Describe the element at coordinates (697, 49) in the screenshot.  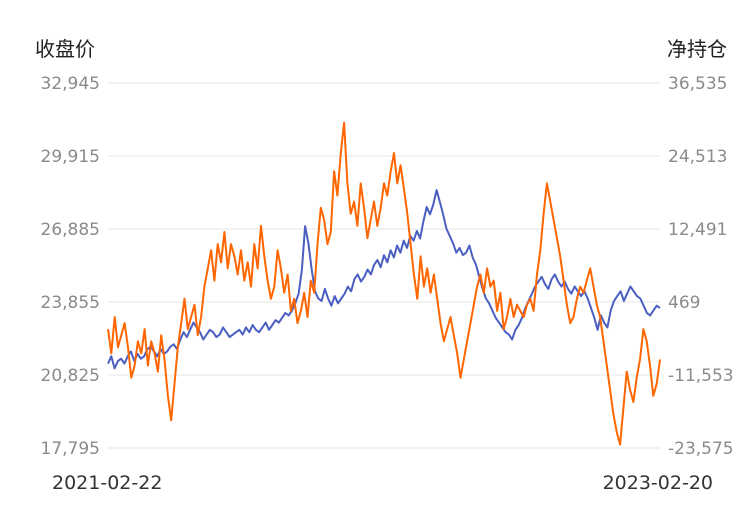
I see `right-axis-title: 净持仓` at that location.